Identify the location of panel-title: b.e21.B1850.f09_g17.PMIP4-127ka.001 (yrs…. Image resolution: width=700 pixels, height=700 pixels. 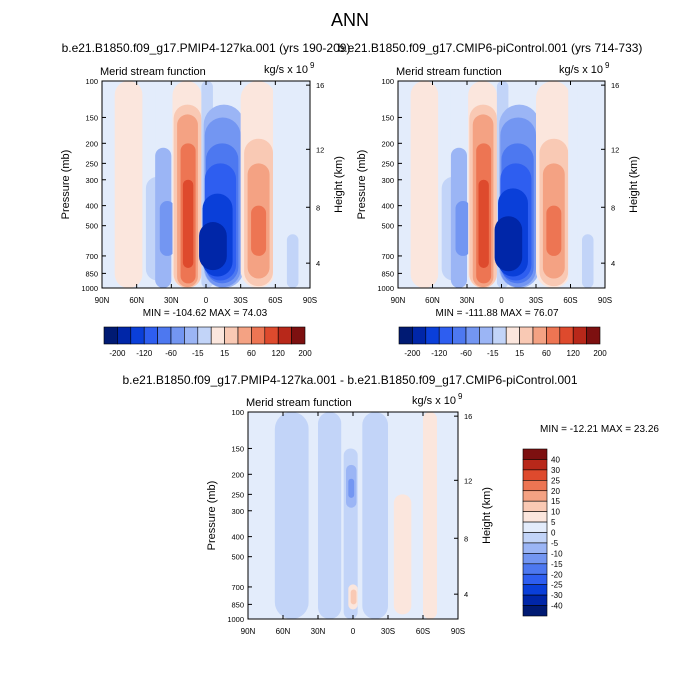
(206, 48).